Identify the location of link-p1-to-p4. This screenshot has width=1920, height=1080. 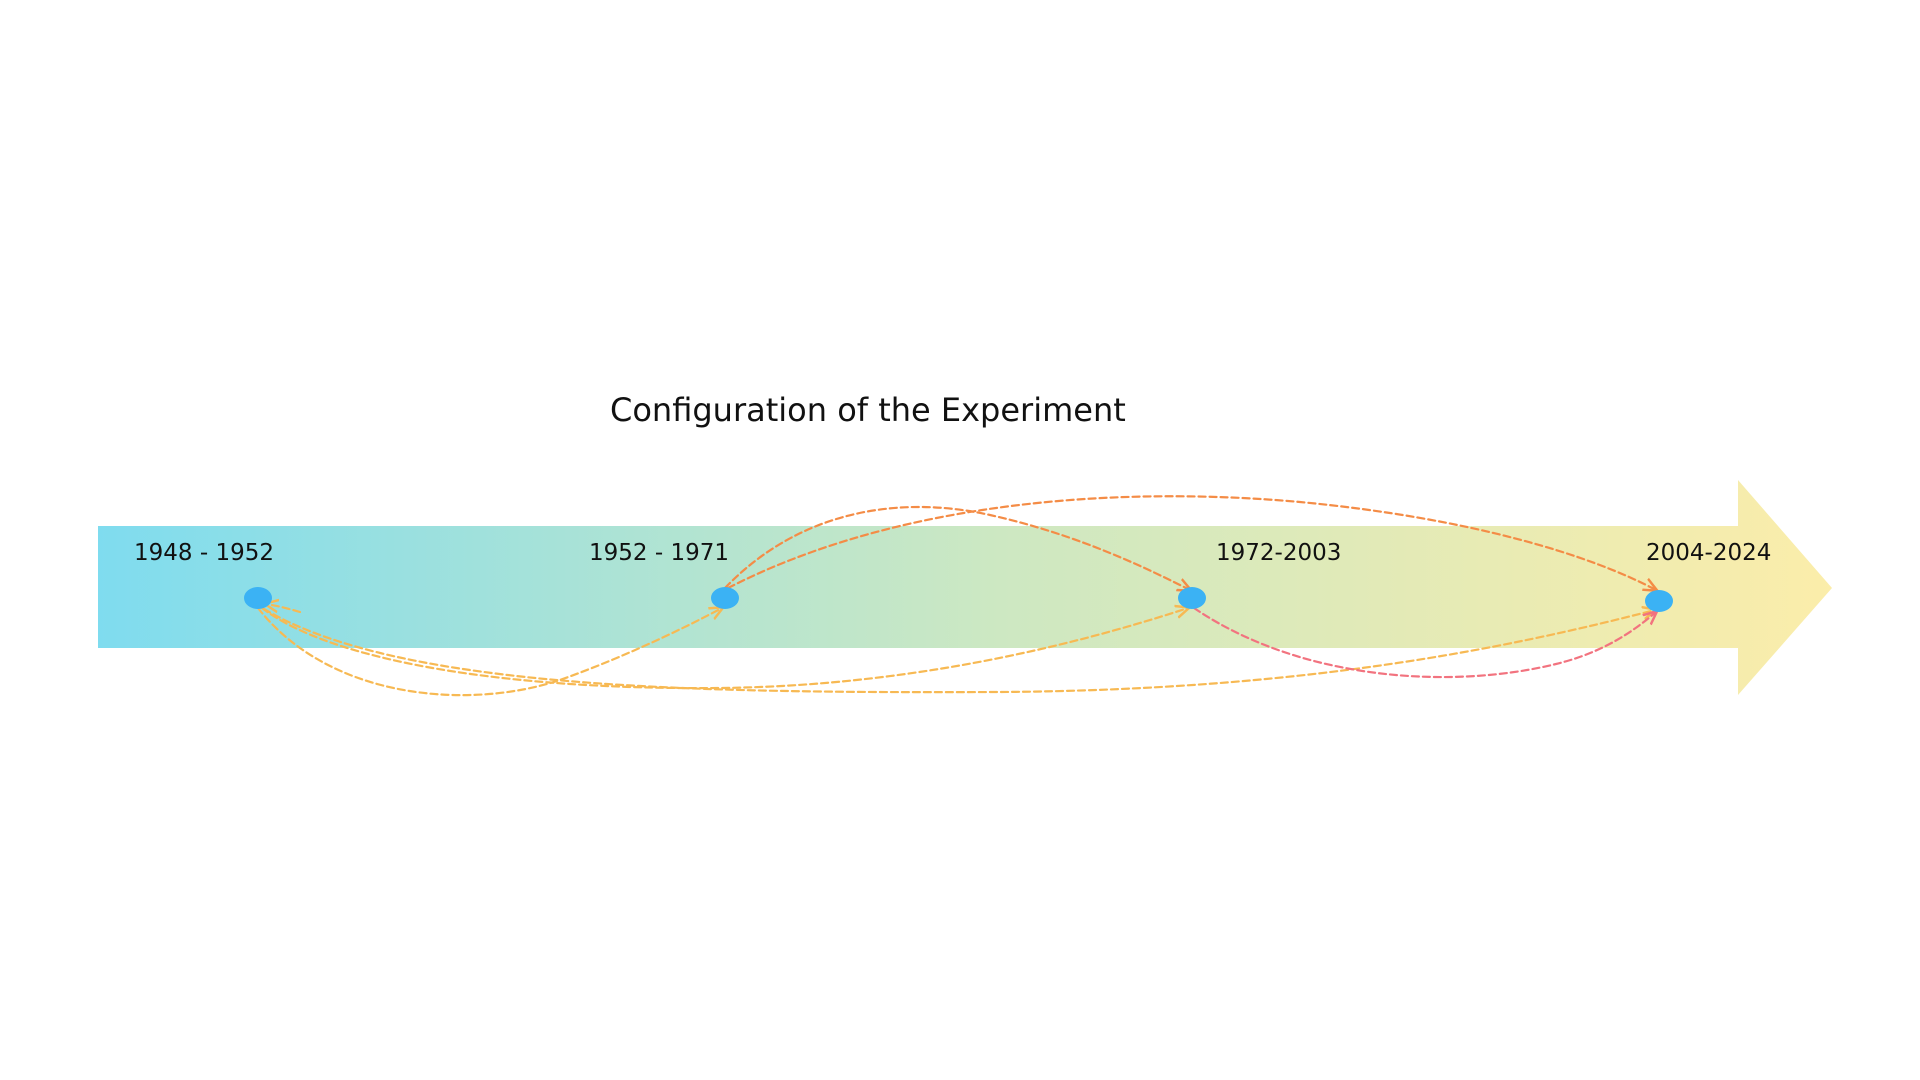
(958, 651).